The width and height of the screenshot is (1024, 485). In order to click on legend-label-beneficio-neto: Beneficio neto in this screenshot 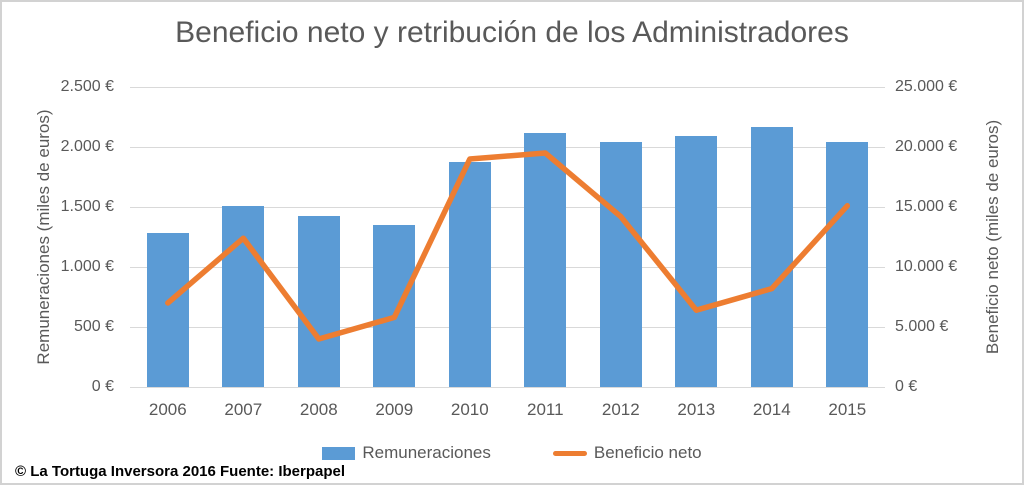, I will do `click(647, 452)`.